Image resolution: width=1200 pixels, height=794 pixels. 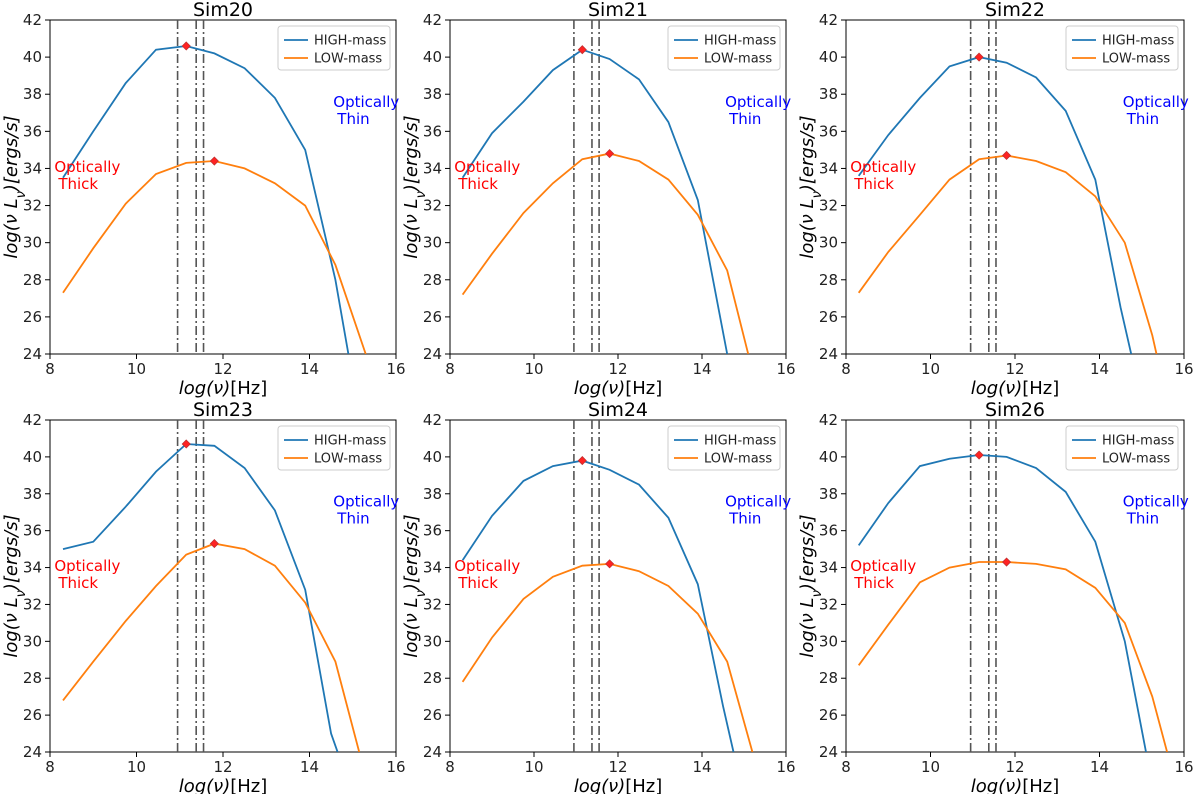 I want to click on panel-title: Sim20, so click(x=223, y=10).